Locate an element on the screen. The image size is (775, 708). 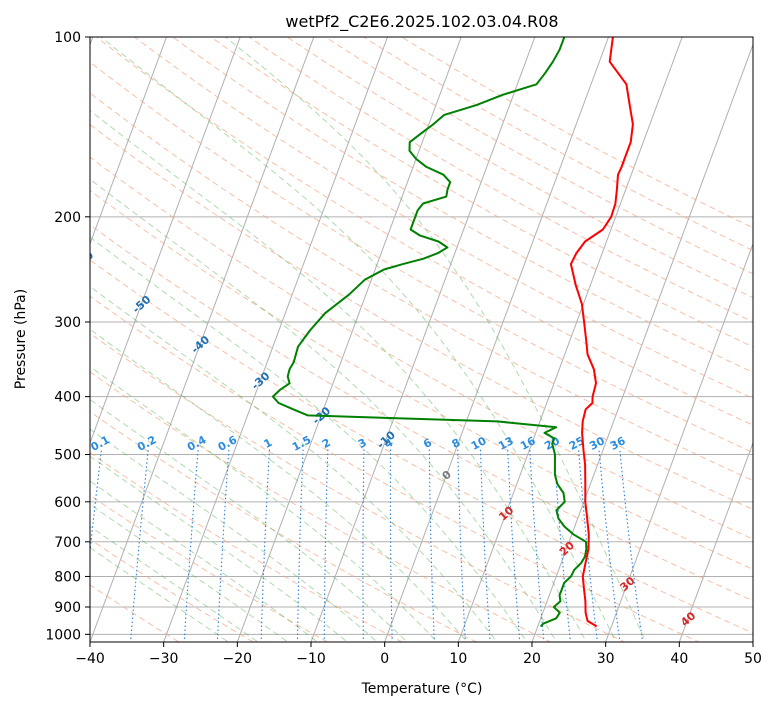
mixing-ratio-label: 13 is located at coordinates (506, 443).